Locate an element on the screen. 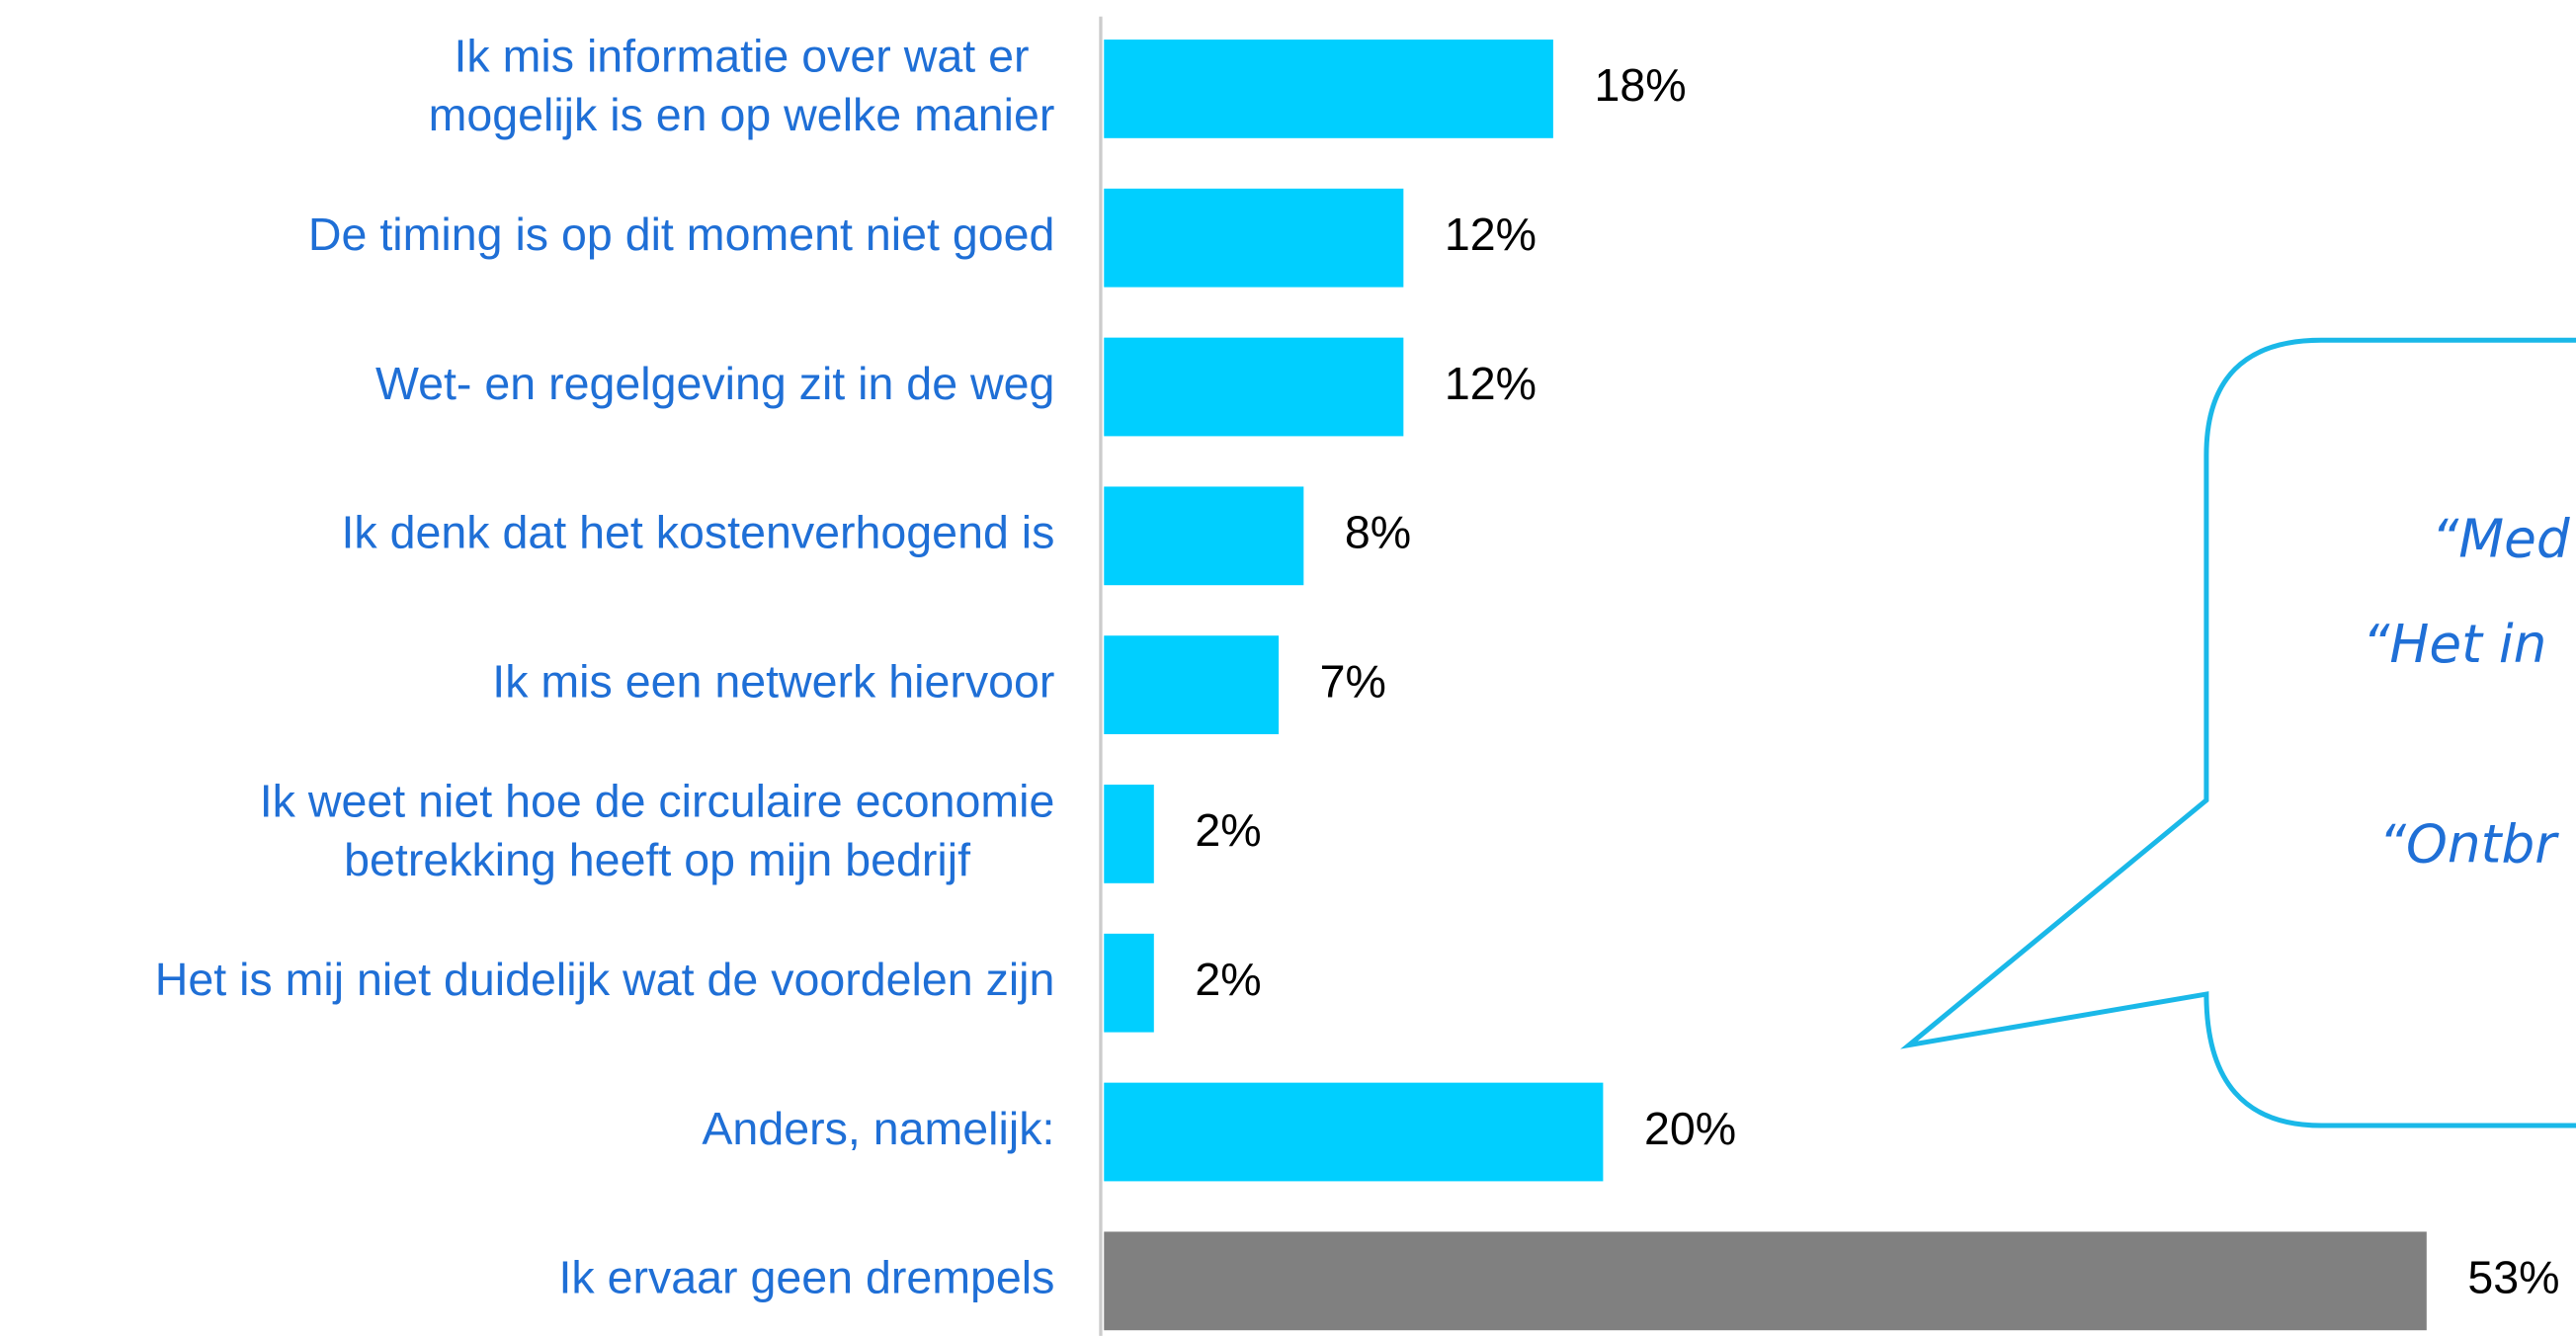 The height and width of the screenshot is (1336, 2576). category-label: Ik ervaar geen drempels is located at coordinates (806, 1278).